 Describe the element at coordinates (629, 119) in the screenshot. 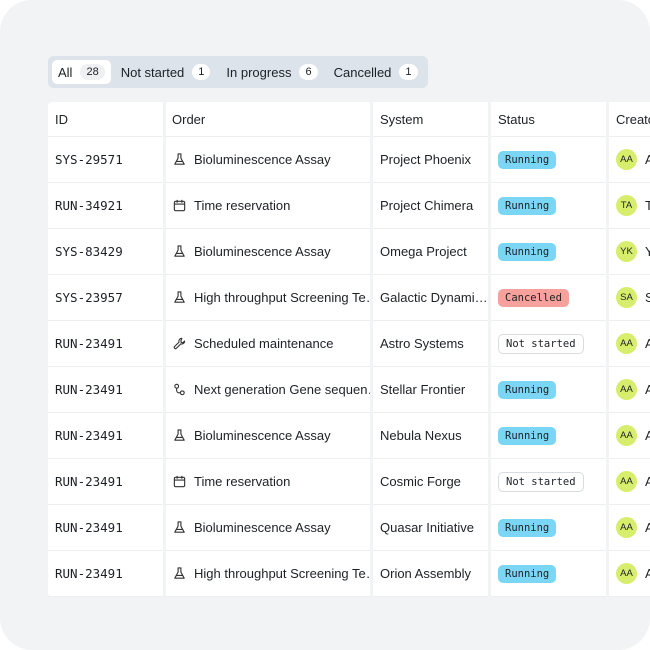

I see `header-cell: Creator` at that location.